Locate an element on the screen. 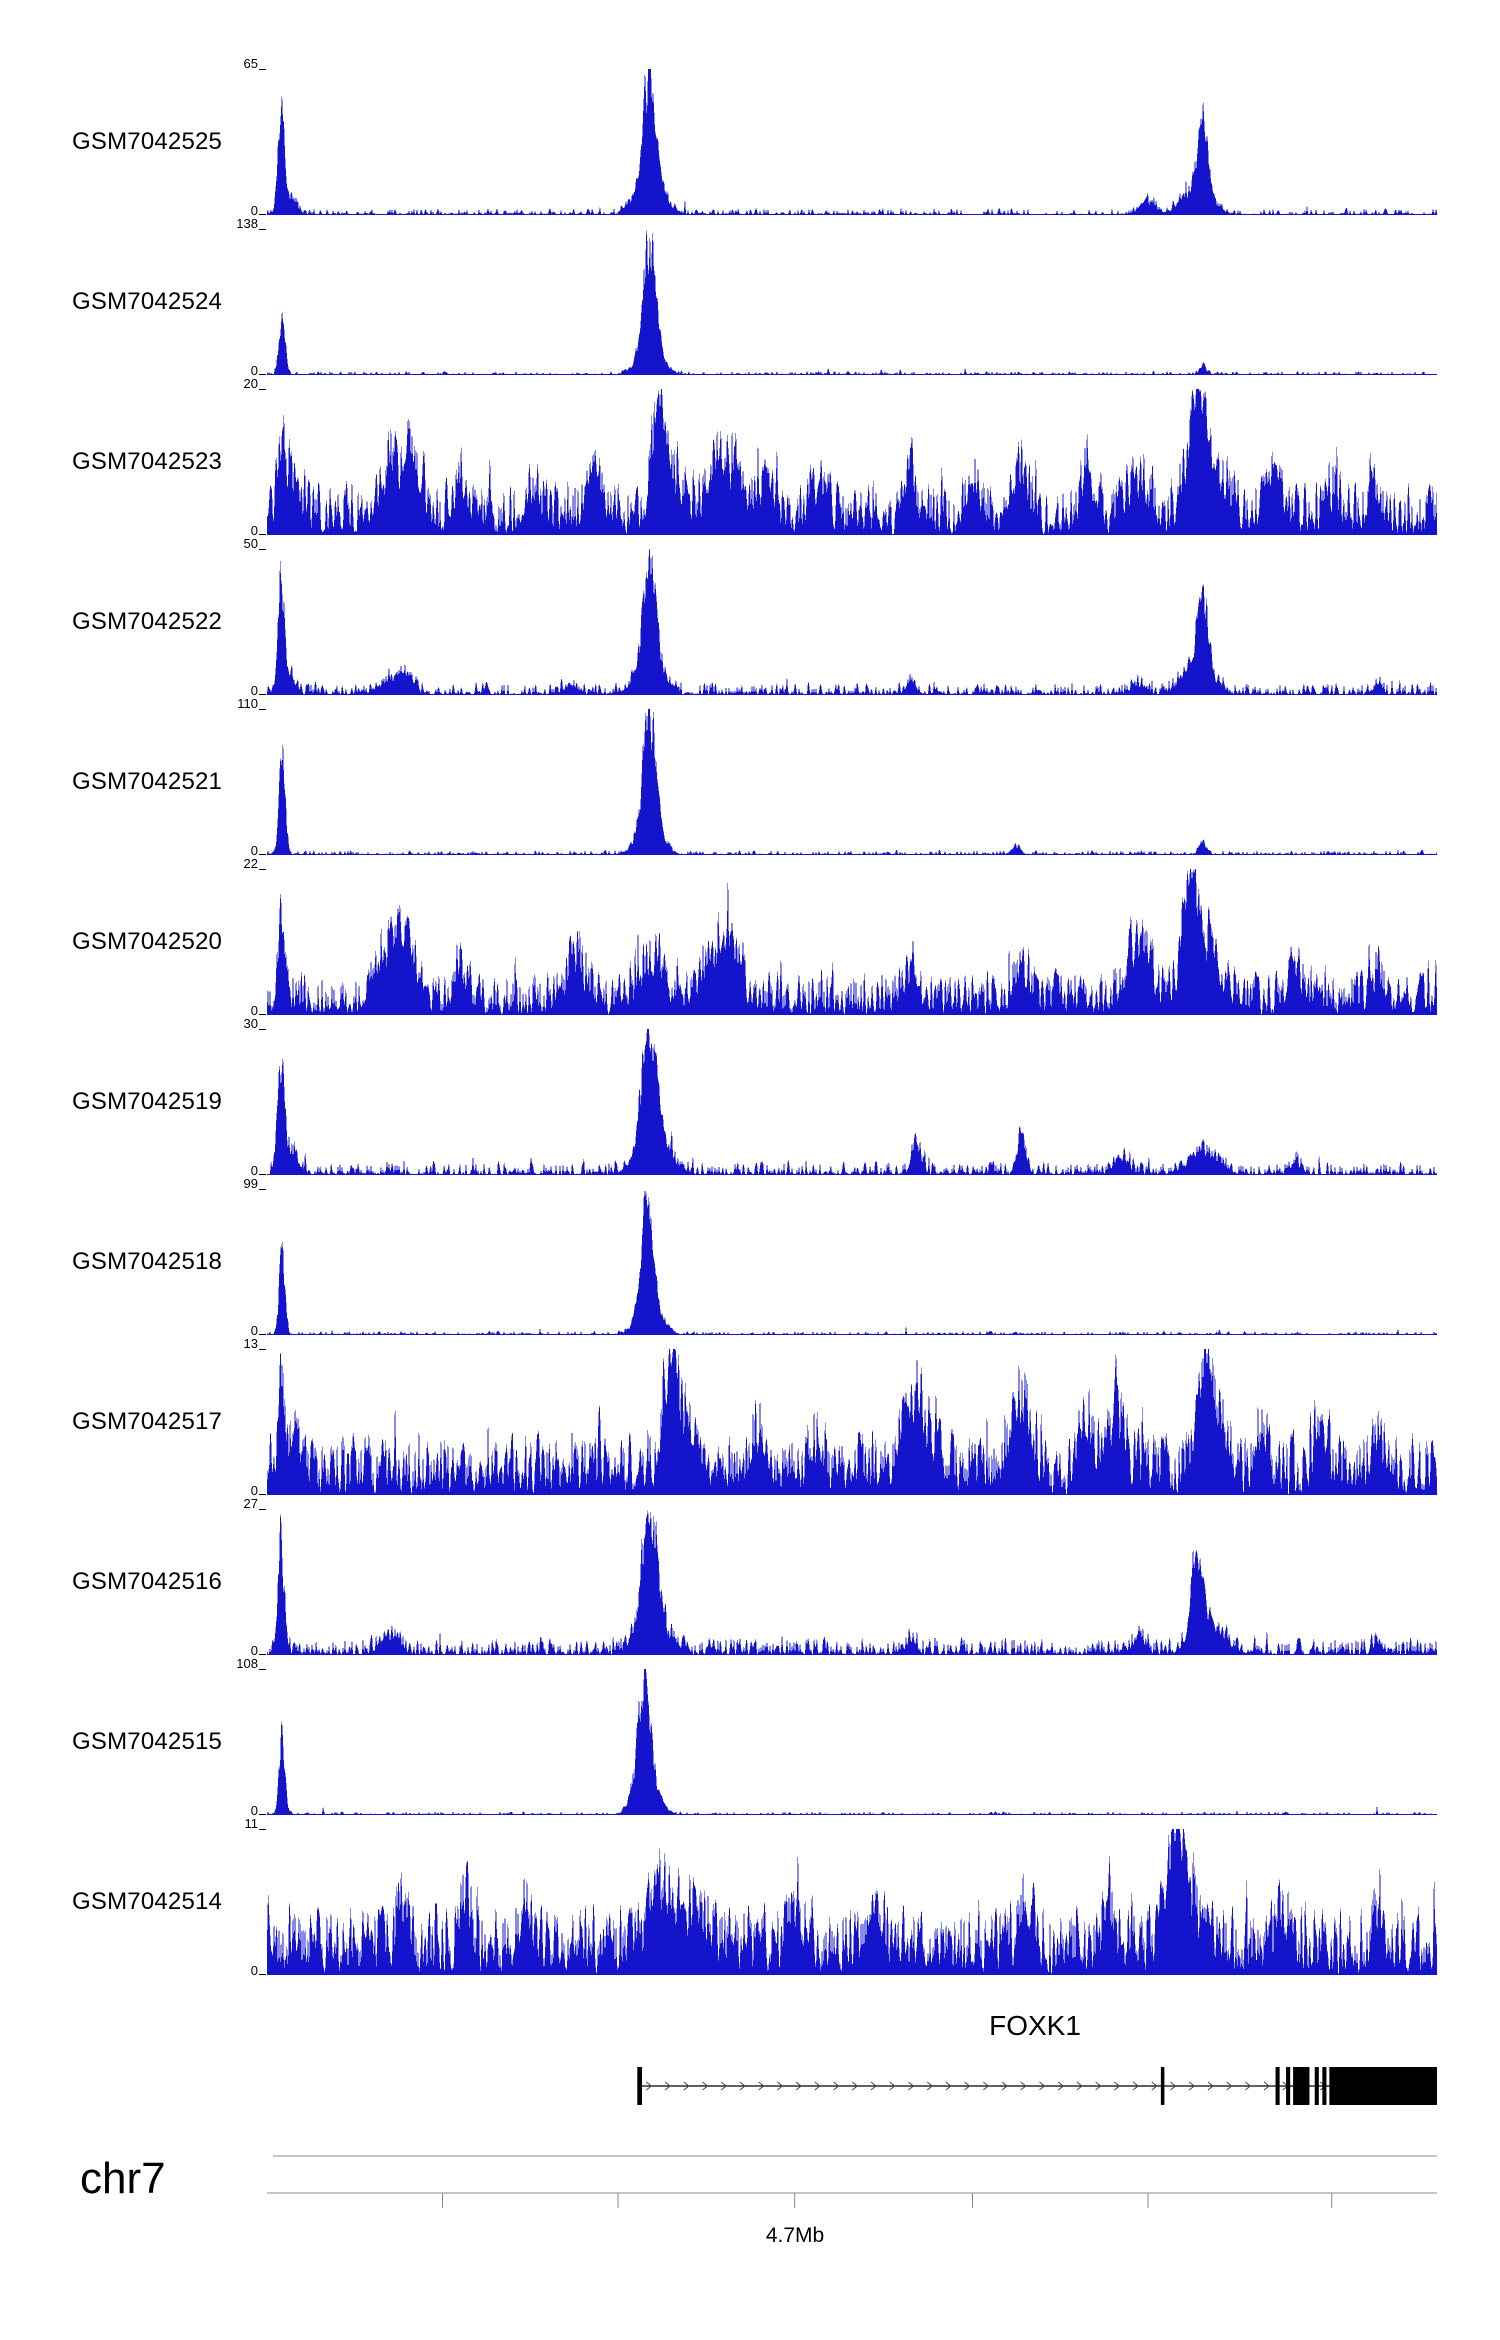  y-axis-max-label: 11 is located at coordinates (251, 1823).